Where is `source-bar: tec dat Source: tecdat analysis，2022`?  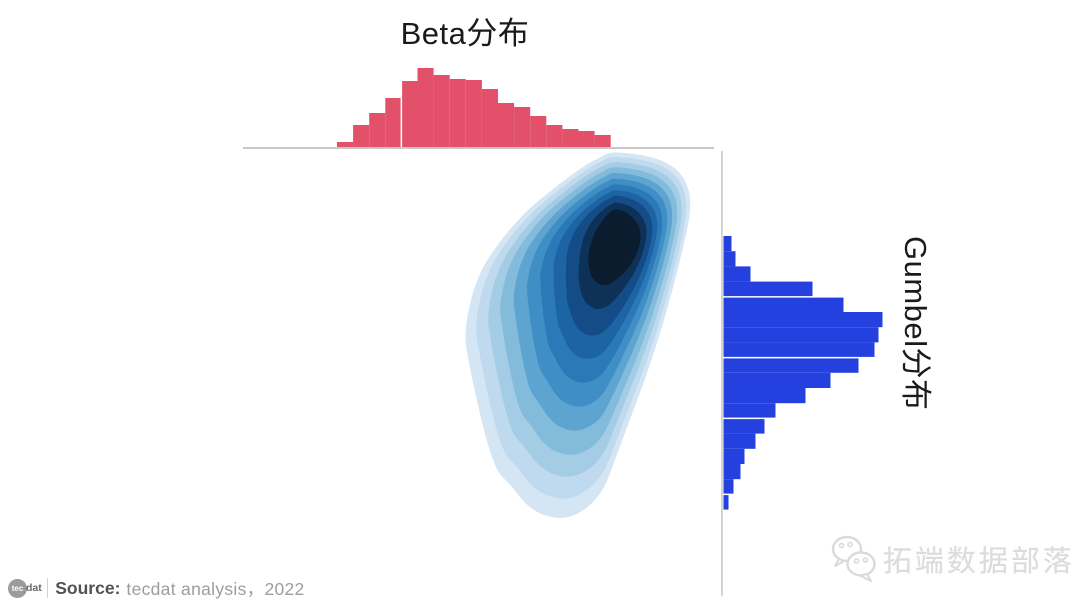 source-bar: tec dat Source: tecdat analysis，2022 is located at coordinates (156, 588).